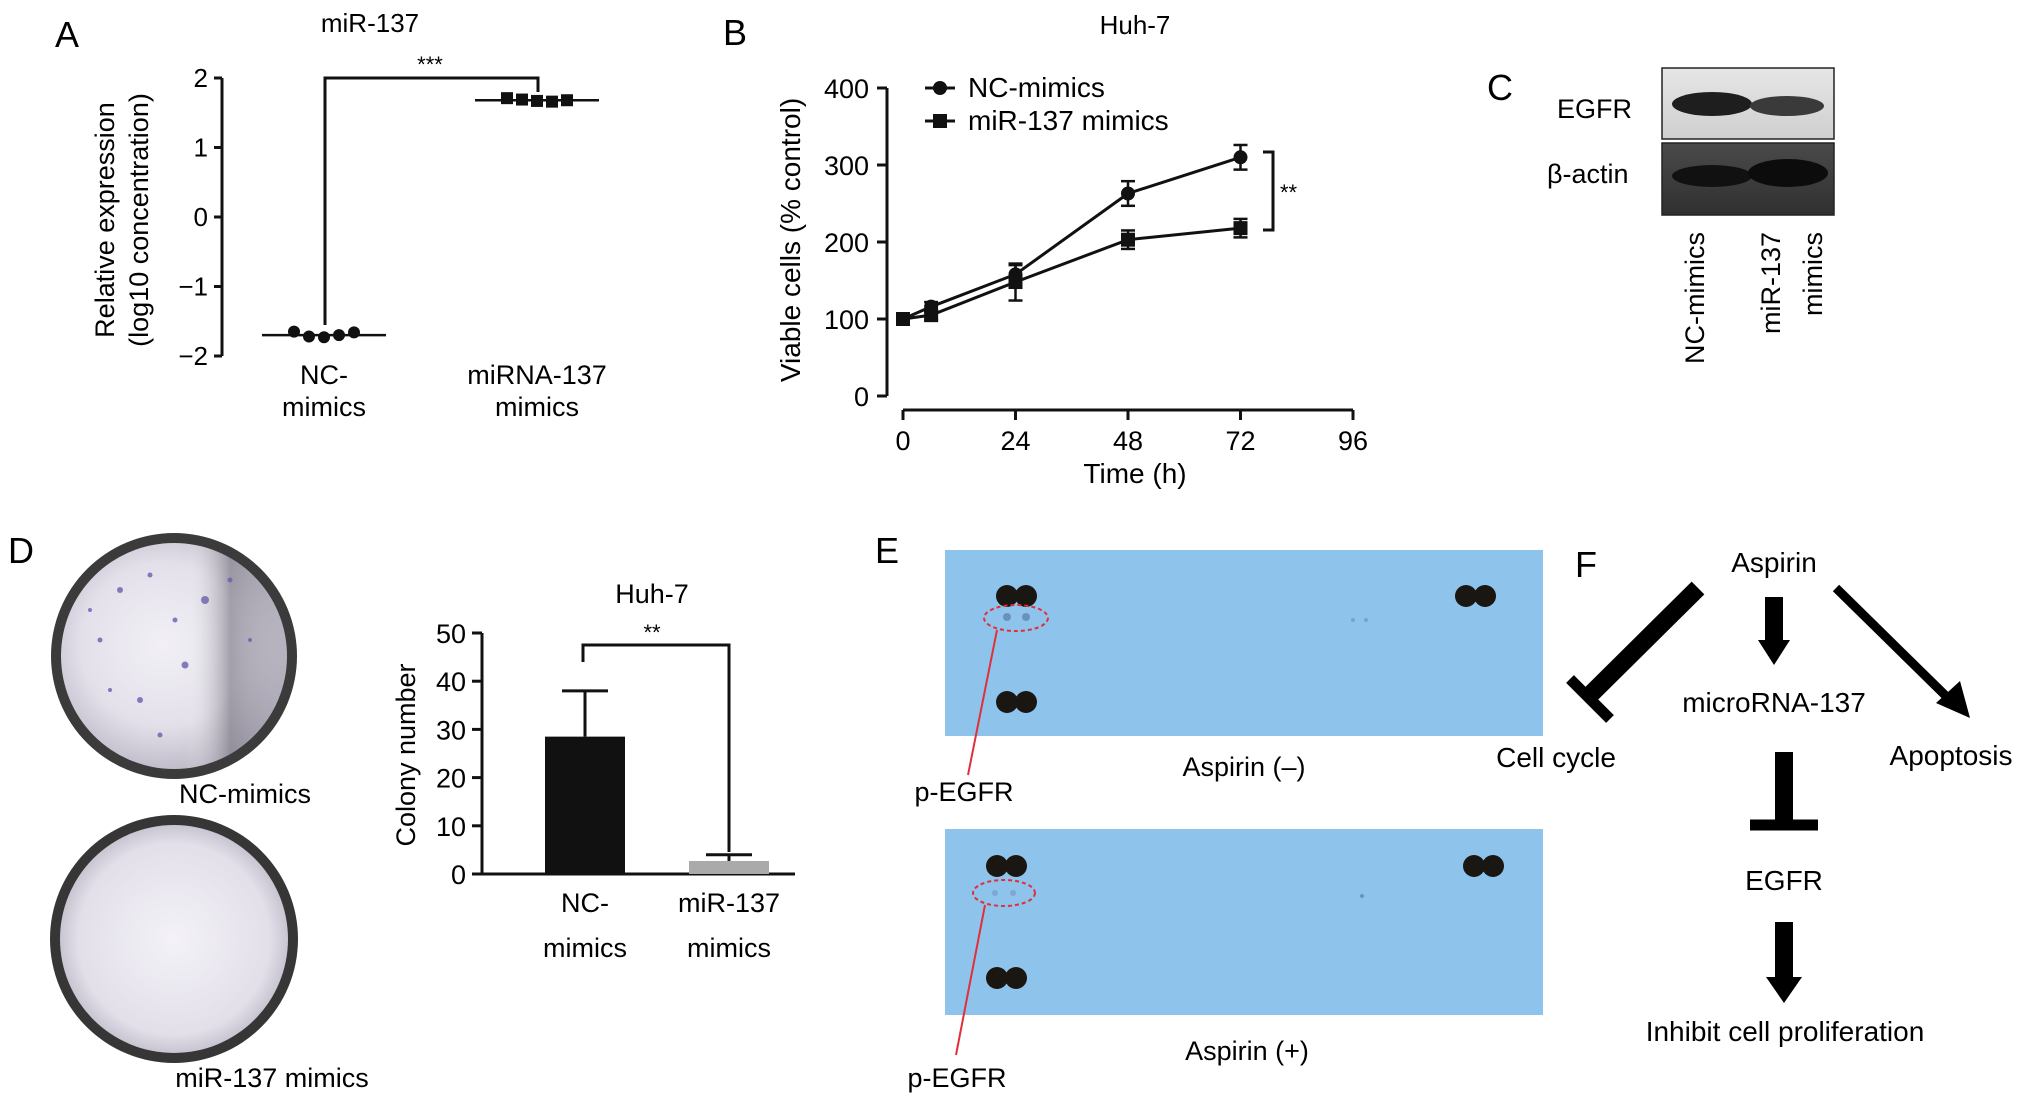 The height and width of the screenshot is (1105, 2032). What do you see at coordinates (846, 166) in the screenshot?
I see `panel-b-y-tick-label: 300` at bounding box center [846, 166].